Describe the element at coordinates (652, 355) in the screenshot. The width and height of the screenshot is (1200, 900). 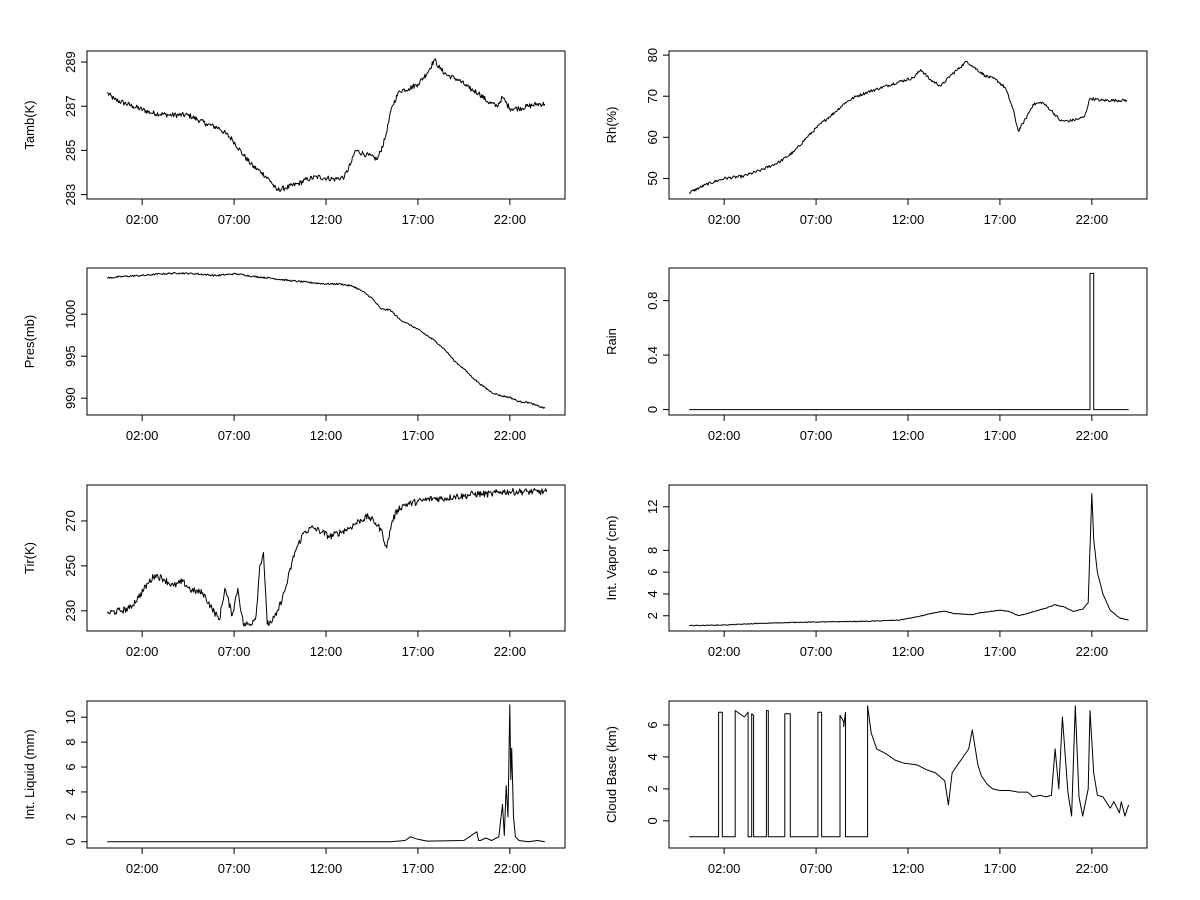
I see `y-tick-label: 0.4` at that location.